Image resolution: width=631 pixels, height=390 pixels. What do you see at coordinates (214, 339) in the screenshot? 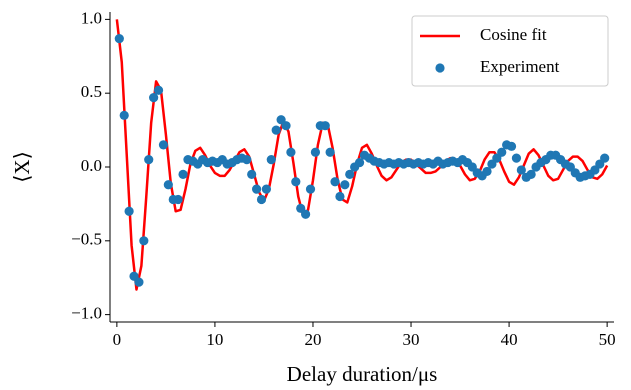
I see `x-tick-label: 10` at bounding box center [214, 339].